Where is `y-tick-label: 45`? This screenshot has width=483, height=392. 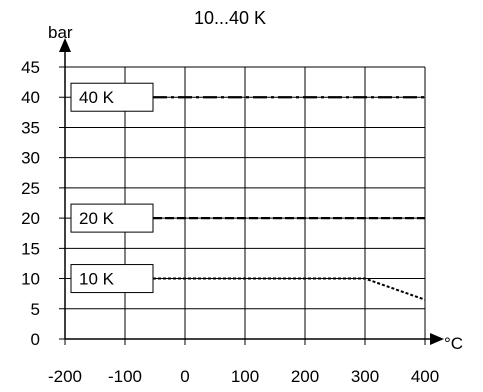 y-tick-label: 45 is located at coordinates (30, 67).